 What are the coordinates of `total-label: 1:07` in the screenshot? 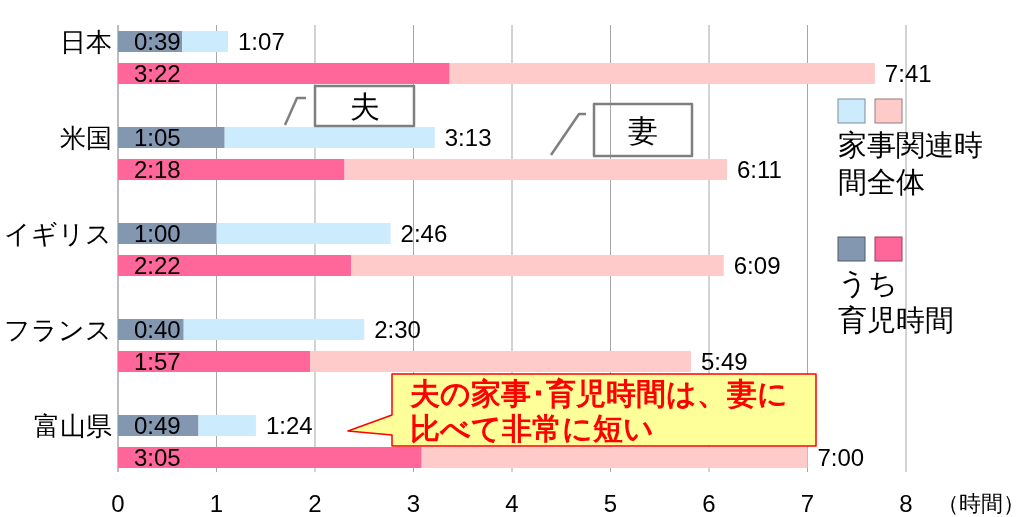 It's located at (261, 41).